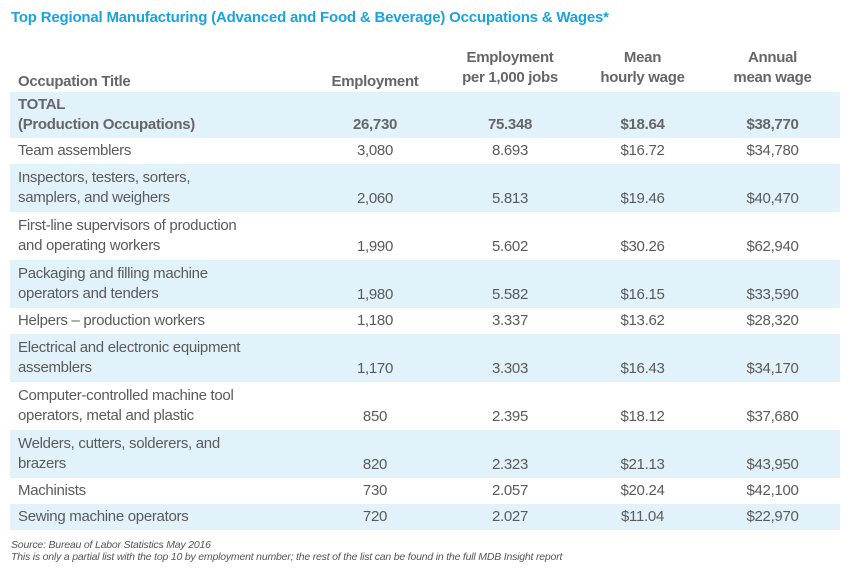 The image size is (850, 578). Describe the element at coordinates (772, 246) in the screenshot. I see `annual-wage-cell: $62,940` at that location.